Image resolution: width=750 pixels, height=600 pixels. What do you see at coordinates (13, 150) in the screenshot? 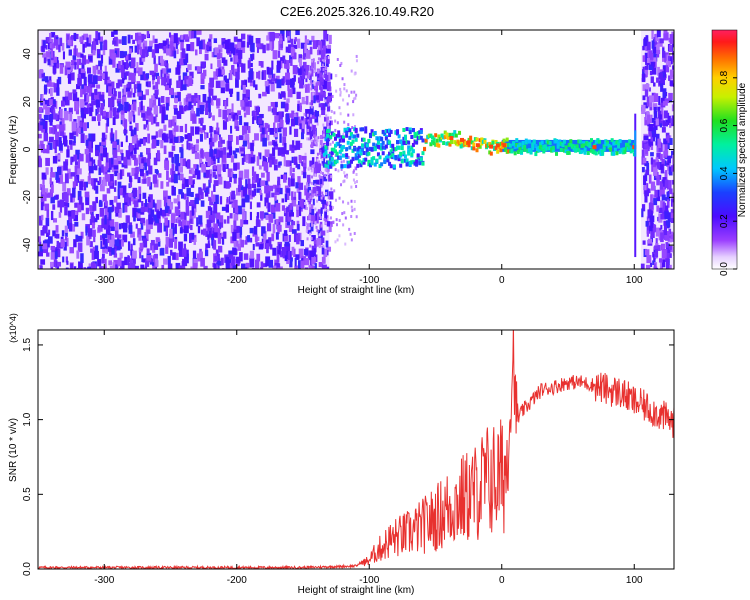
I see `spectrogram-y-label: Frequency (Hz)` at bounding box center [13, 150].